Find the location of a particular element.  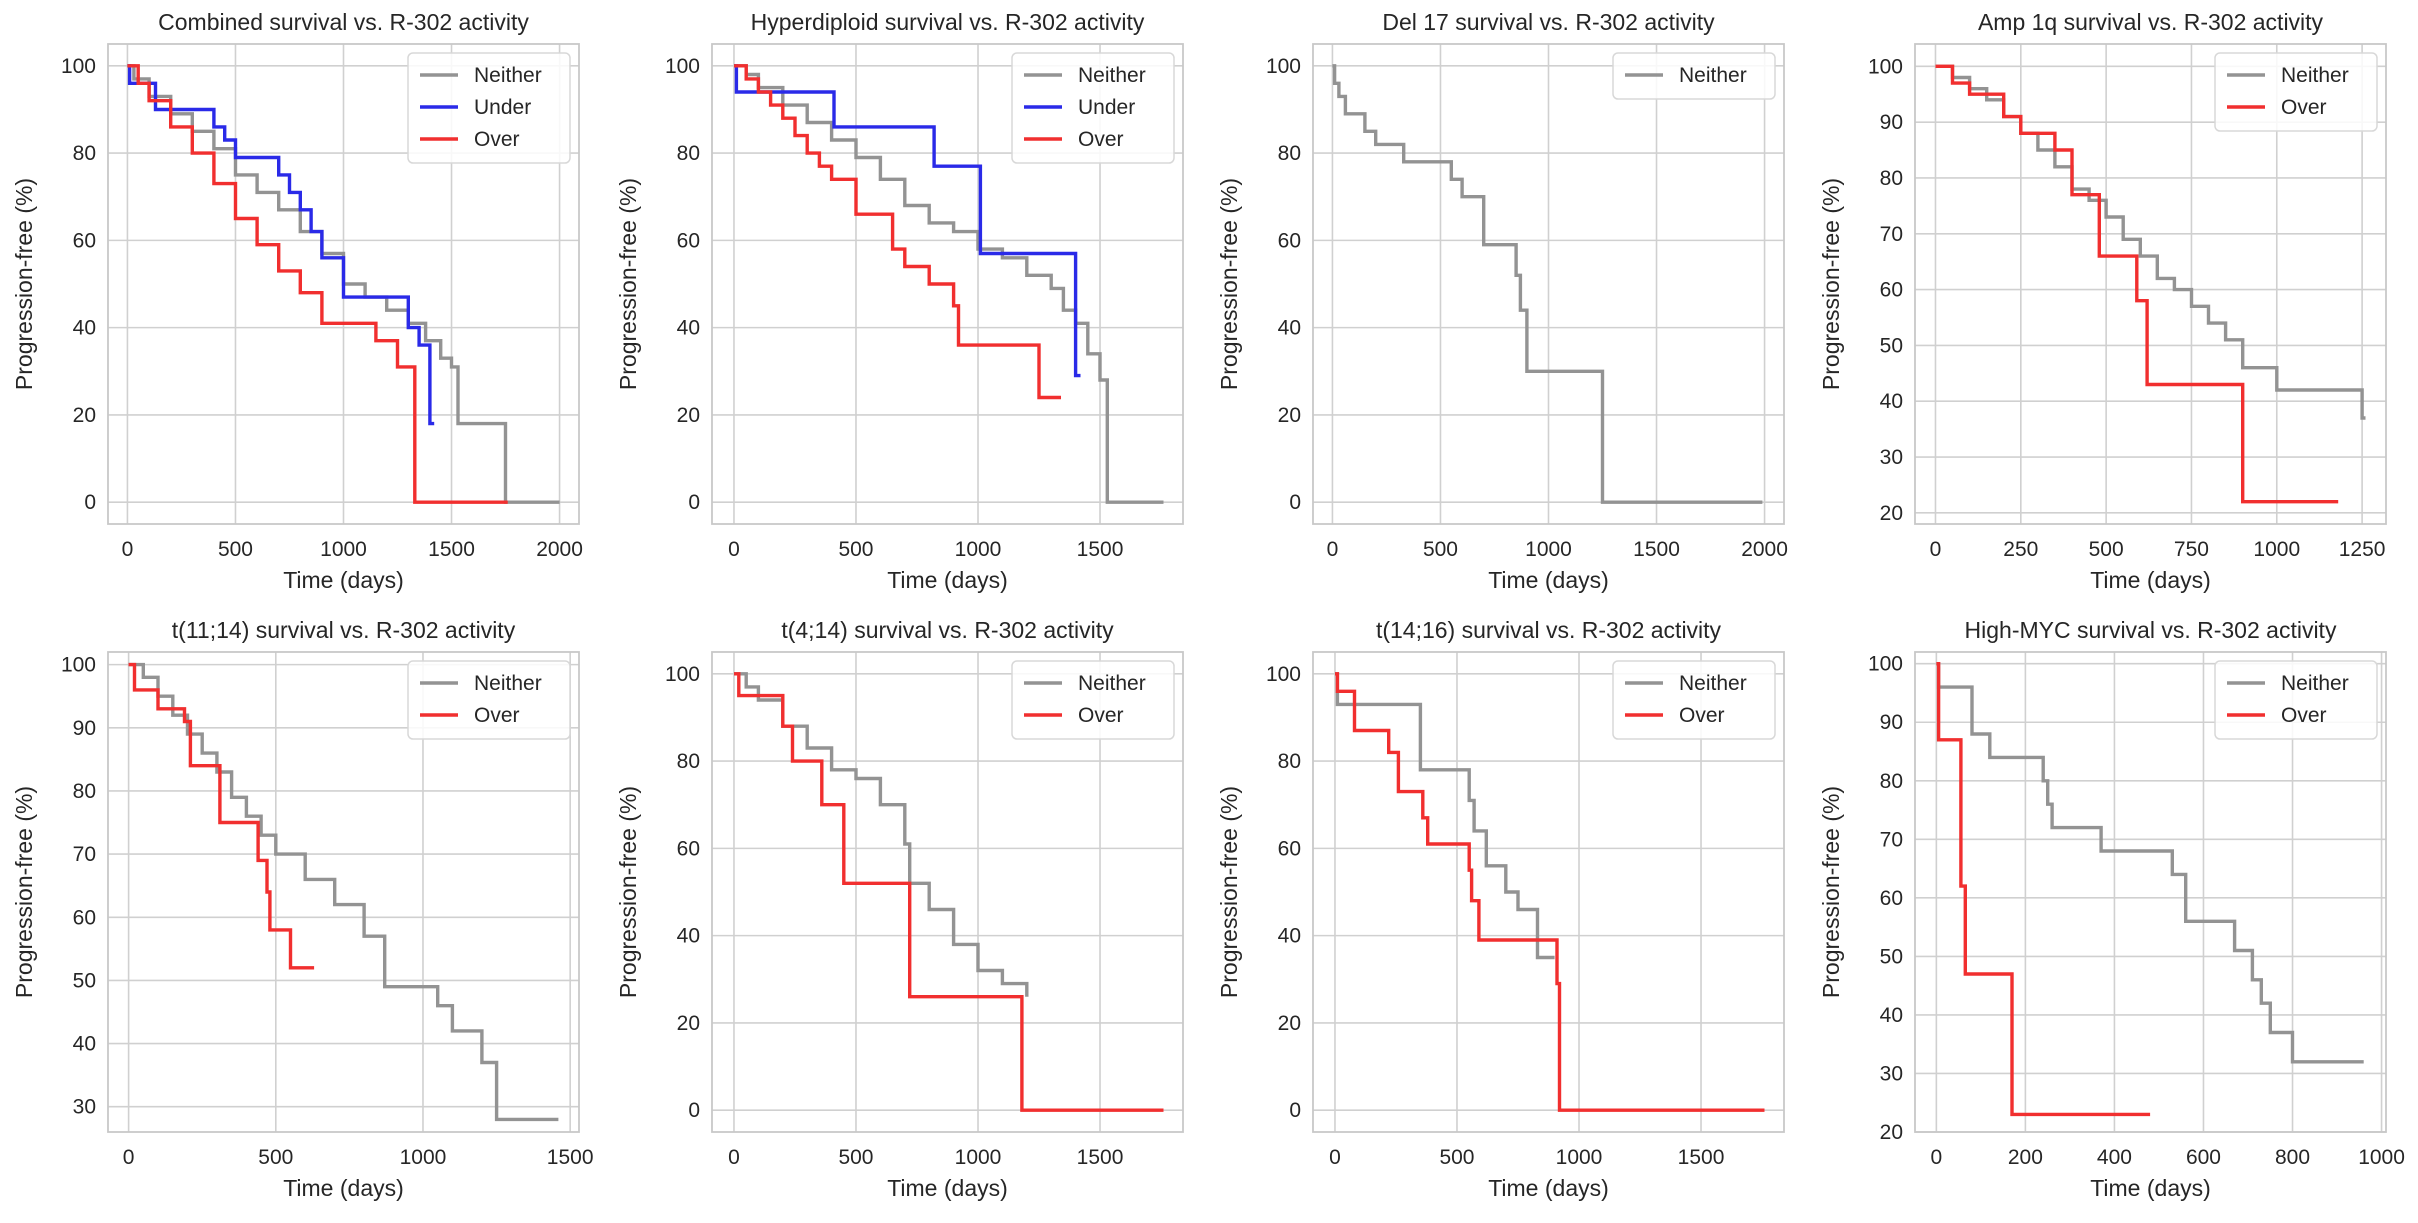

x-tick-label: 250 is located at coordinates (2020, 549).